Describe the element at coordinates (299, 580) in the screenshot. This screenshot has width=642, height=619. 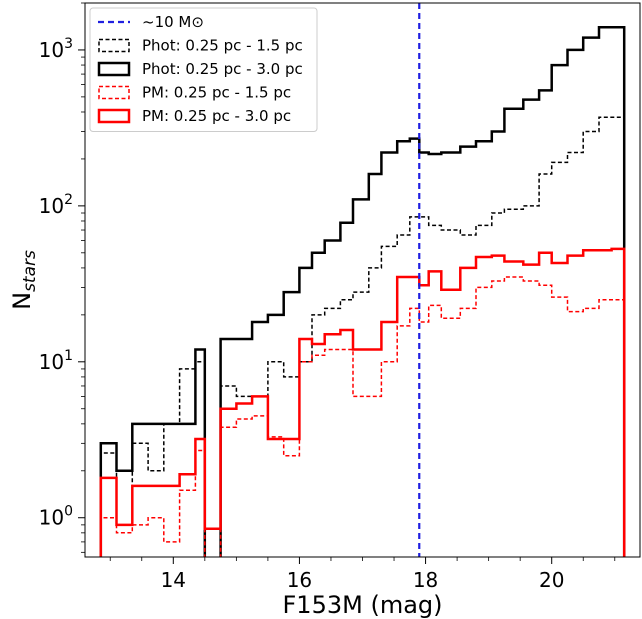
I see `x-tick-label: 16` at that location.